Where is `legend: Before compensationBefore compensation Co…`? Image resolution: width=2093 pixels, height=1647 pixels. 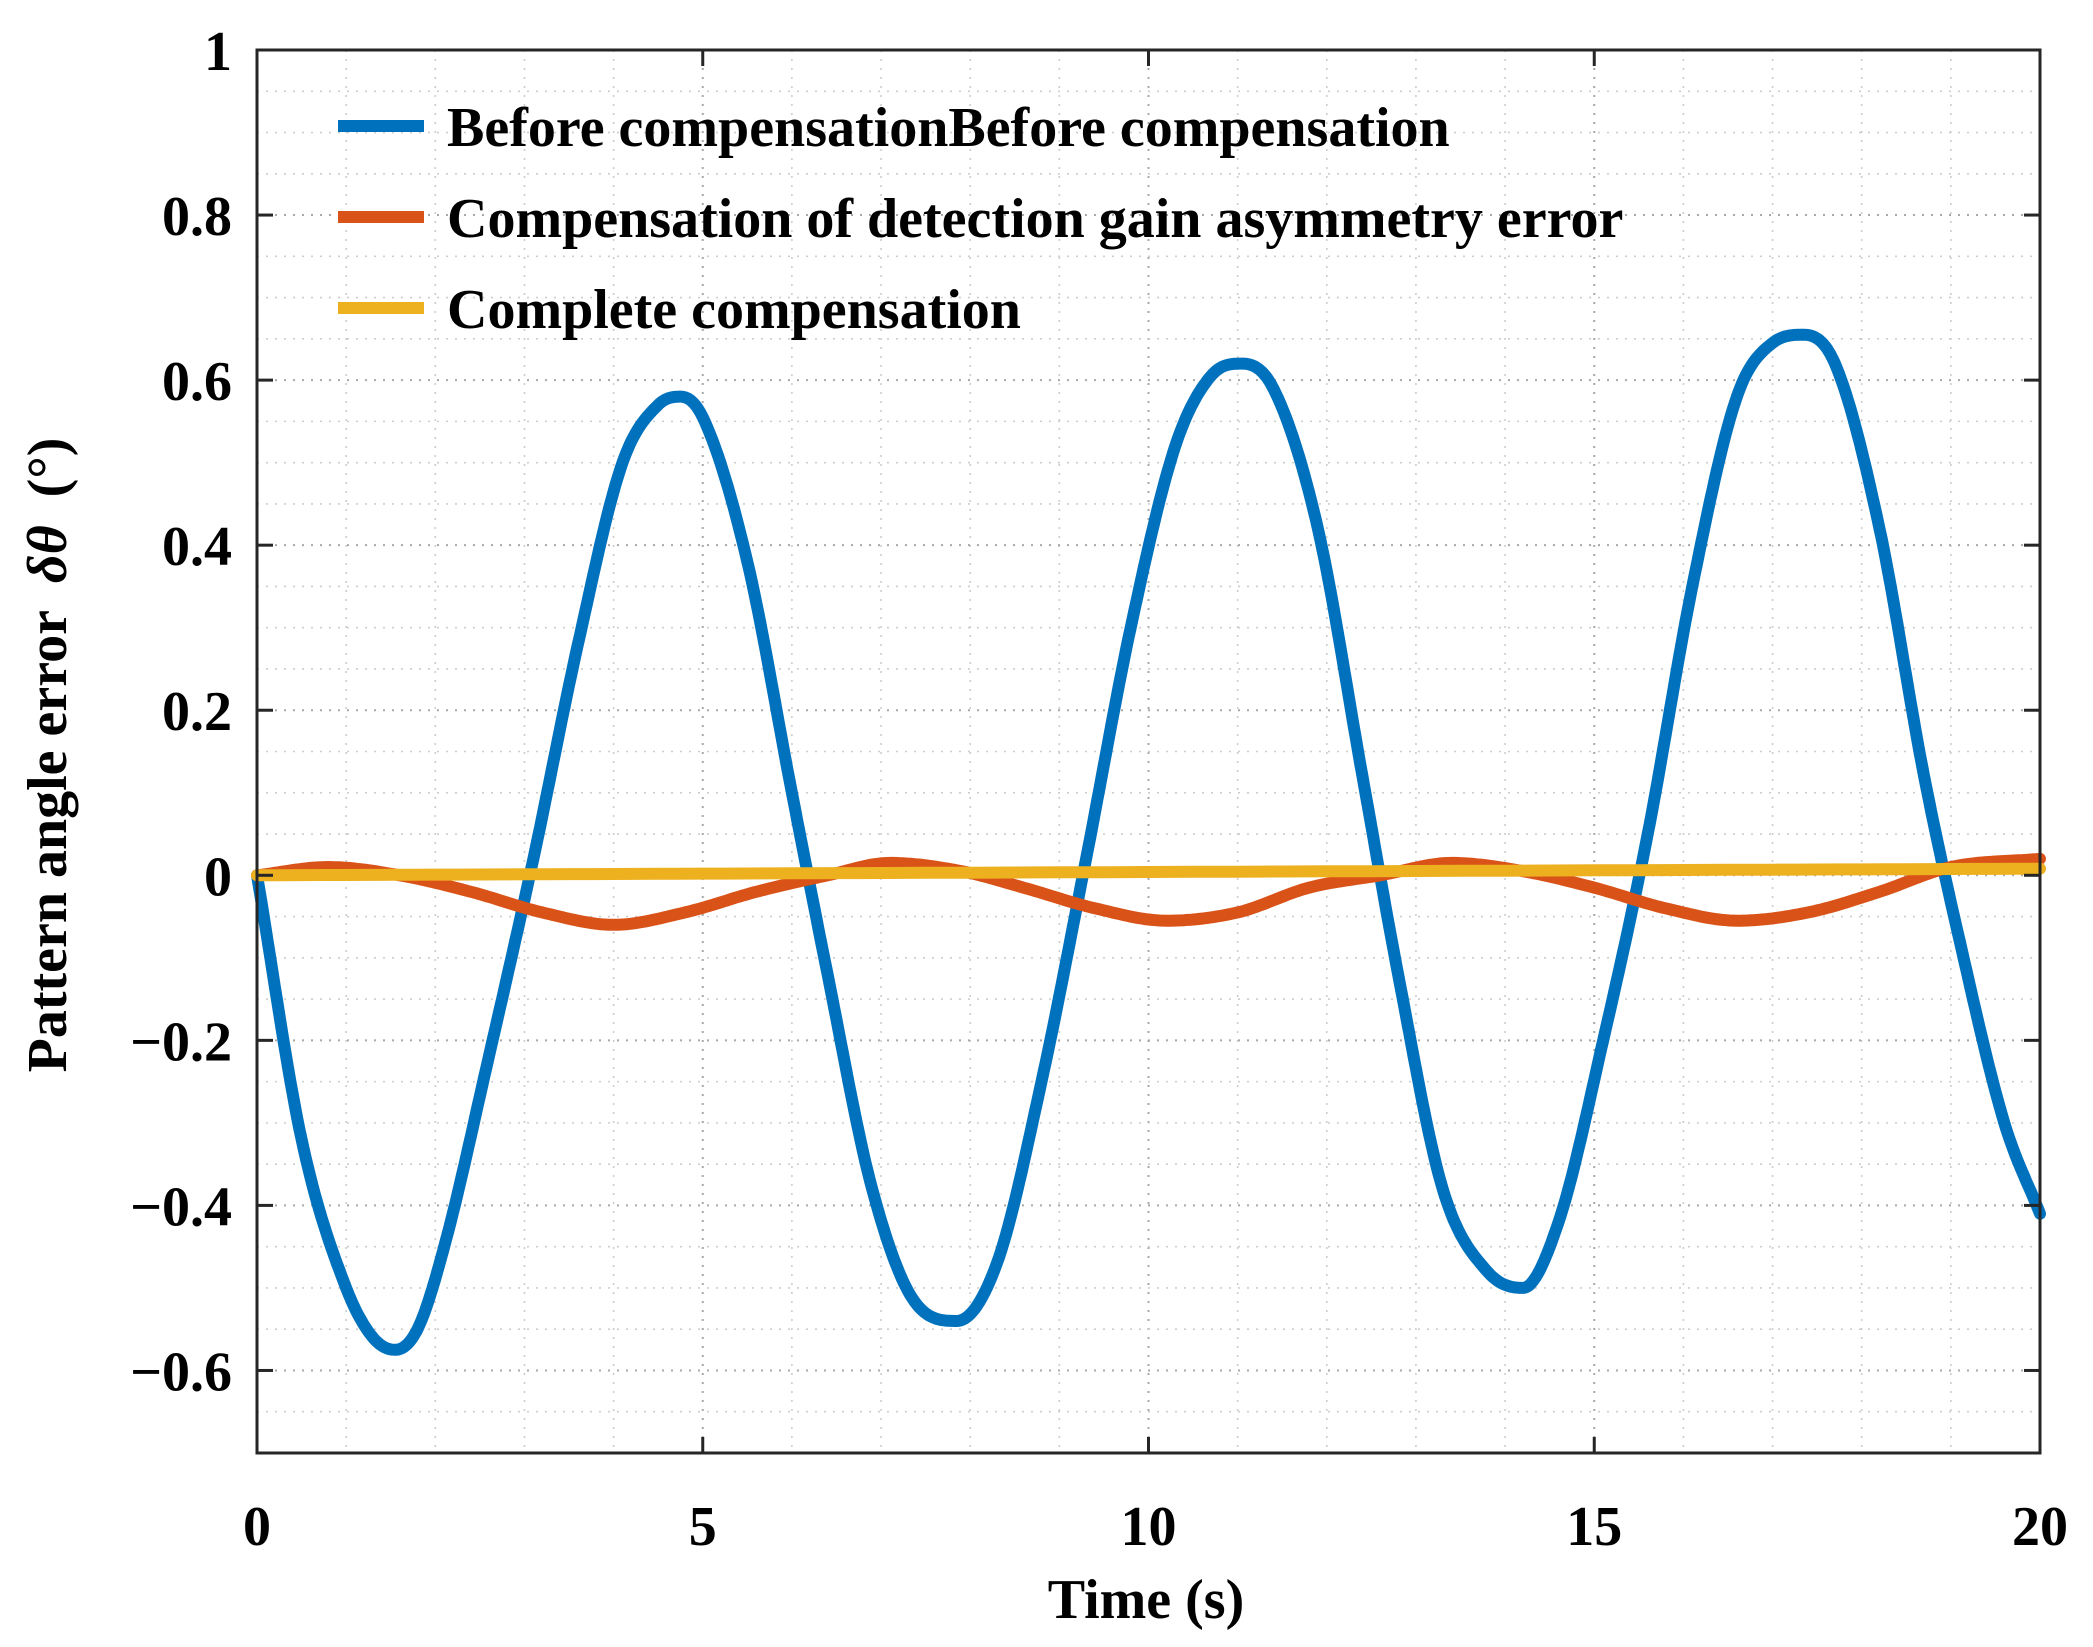 legend: Before compensationBefore compensation Co… is located at coordinates (980, 219).